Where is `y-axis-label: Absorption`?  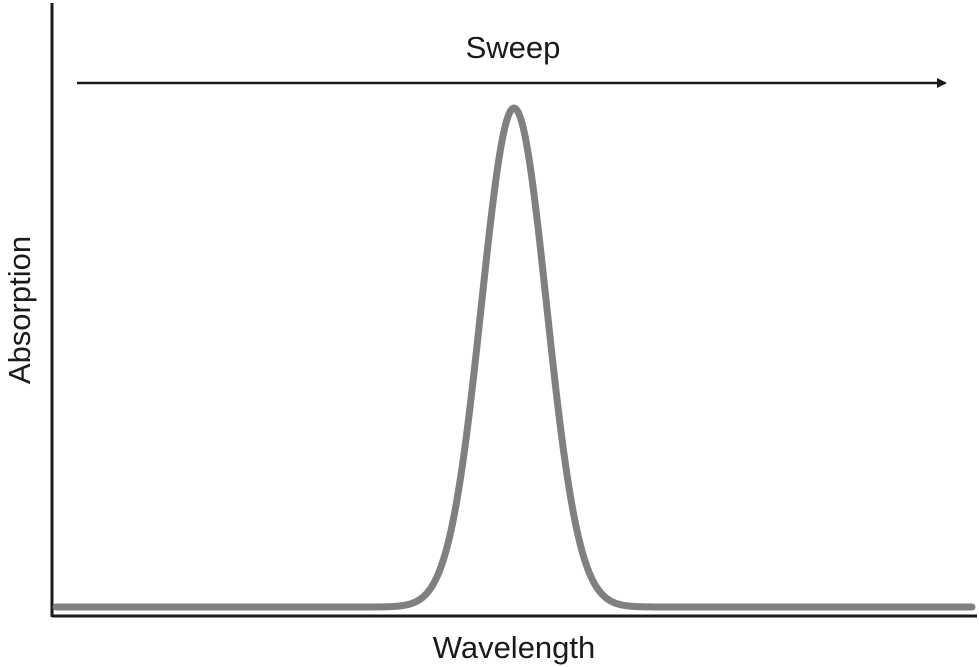
y-axis-label: Absorption is located at coordinates (19, 310).